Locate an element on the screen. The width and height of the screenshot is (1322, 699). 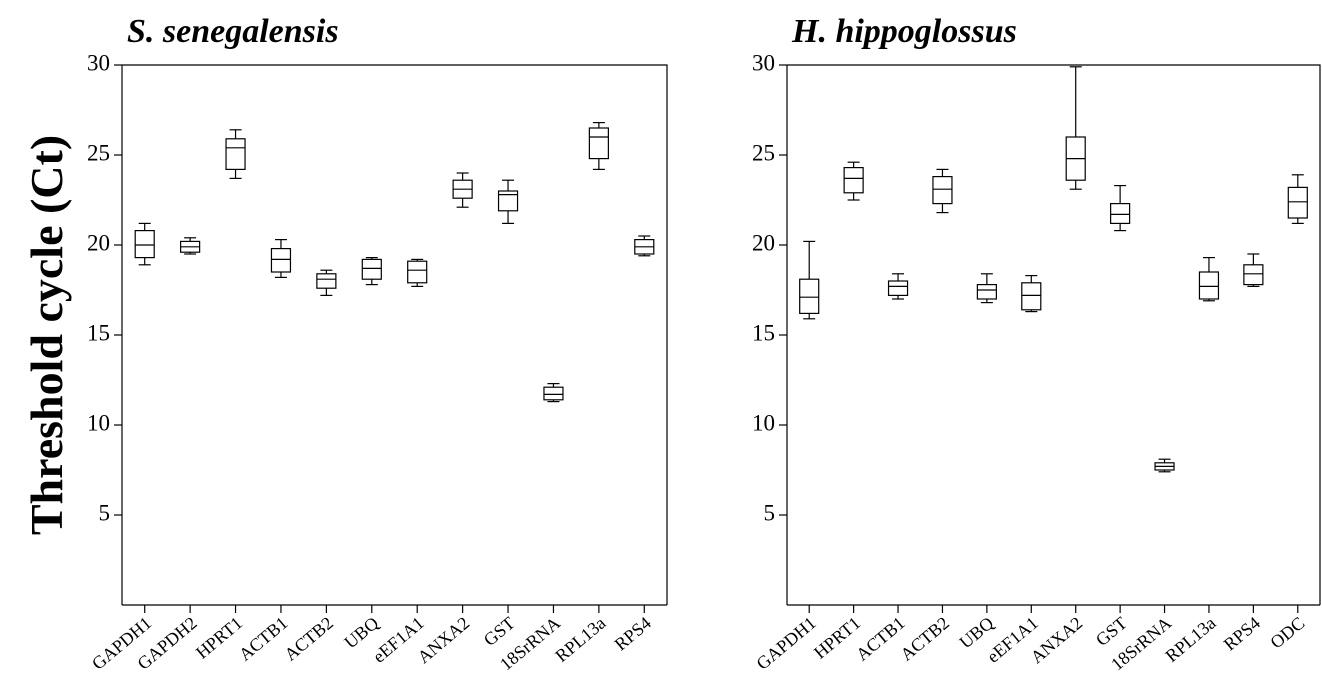
x-tick-label: ANXA2 is located at coordinates (444, 640).